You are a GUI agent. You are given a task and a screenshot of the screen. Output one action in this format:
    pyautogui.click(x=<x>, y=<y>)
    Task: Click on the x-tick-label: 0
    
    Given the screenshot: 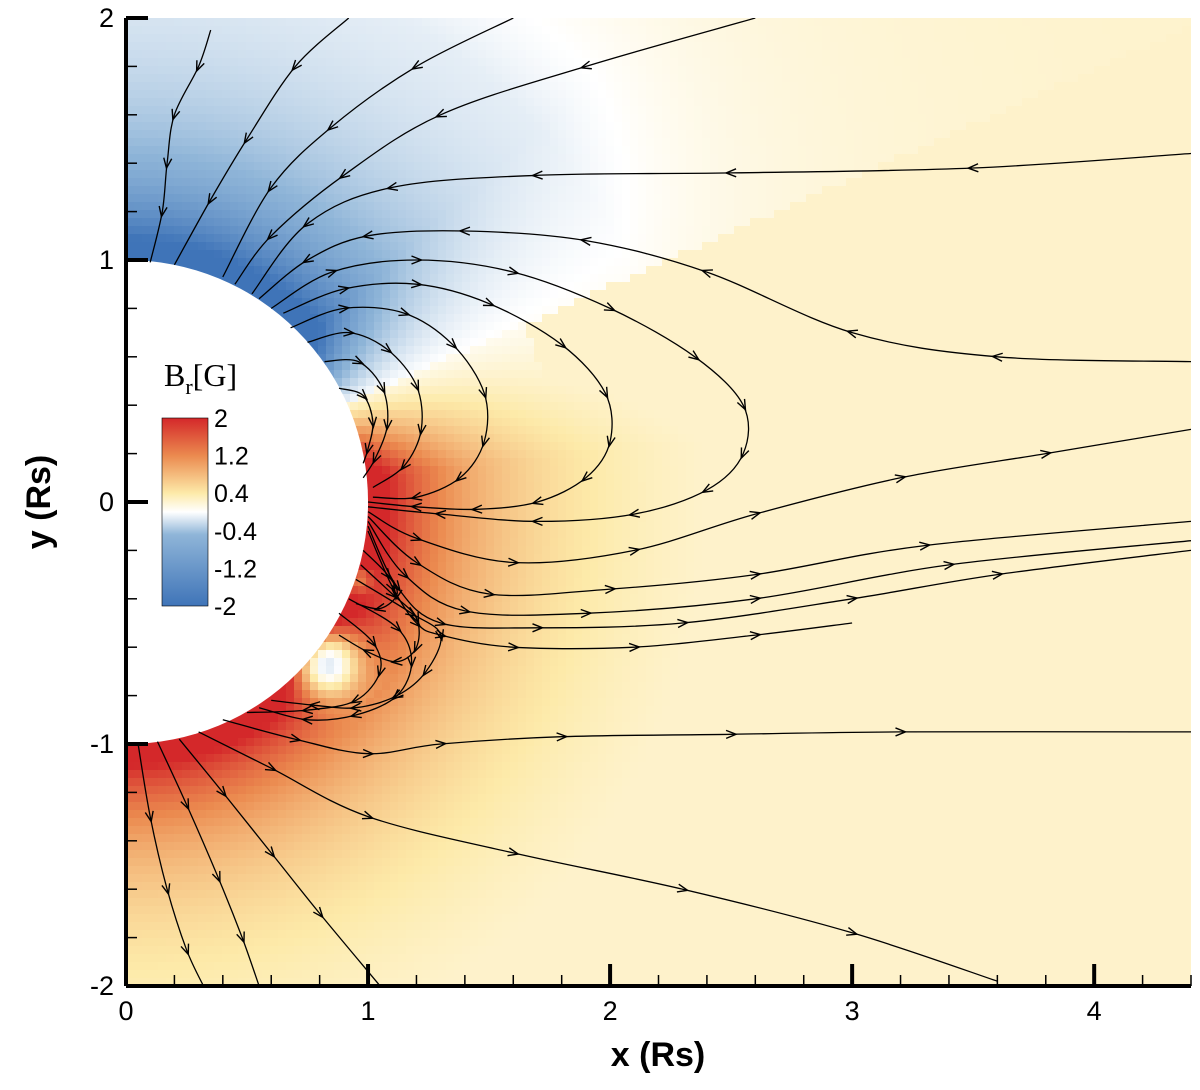 What is the action you would take?
    pyautogui.click(x=125, y=1011)
    